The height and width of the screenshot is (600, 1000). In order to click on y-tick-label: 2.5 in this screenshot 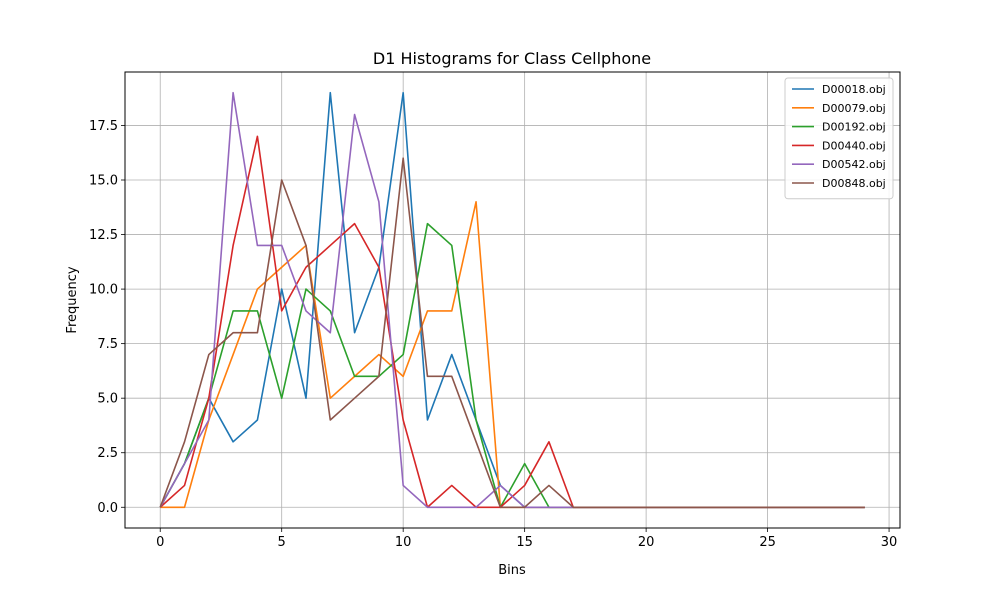, I will do `click(107, 453)`.